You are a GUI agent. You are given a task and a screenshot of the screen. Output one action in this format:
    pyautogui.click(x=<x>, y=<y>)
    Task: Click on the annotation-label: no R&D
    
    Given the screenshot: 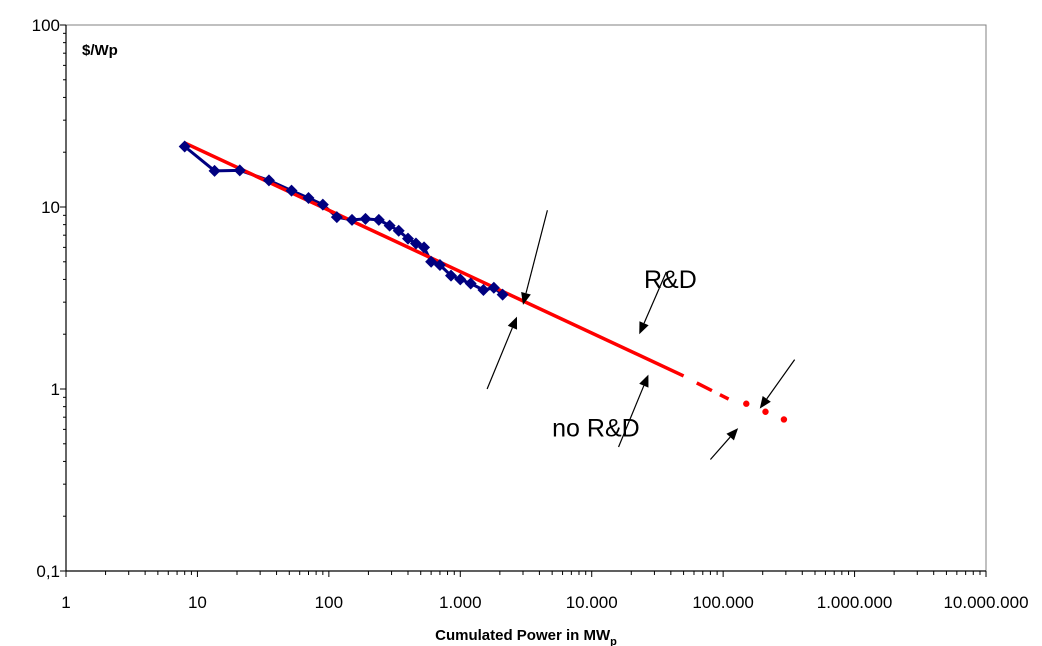 What is the action you would take?
    pyautogui.click(x=596, y=428)
    